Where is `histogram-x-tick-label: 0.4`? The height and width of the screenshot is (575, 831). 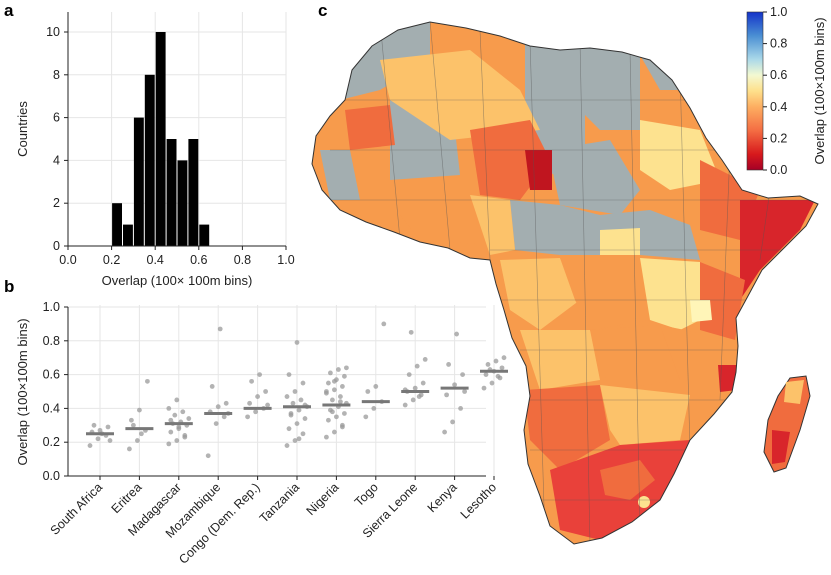
histogram-x-tick-label: 0.4 is located at coordinates (155, 260).